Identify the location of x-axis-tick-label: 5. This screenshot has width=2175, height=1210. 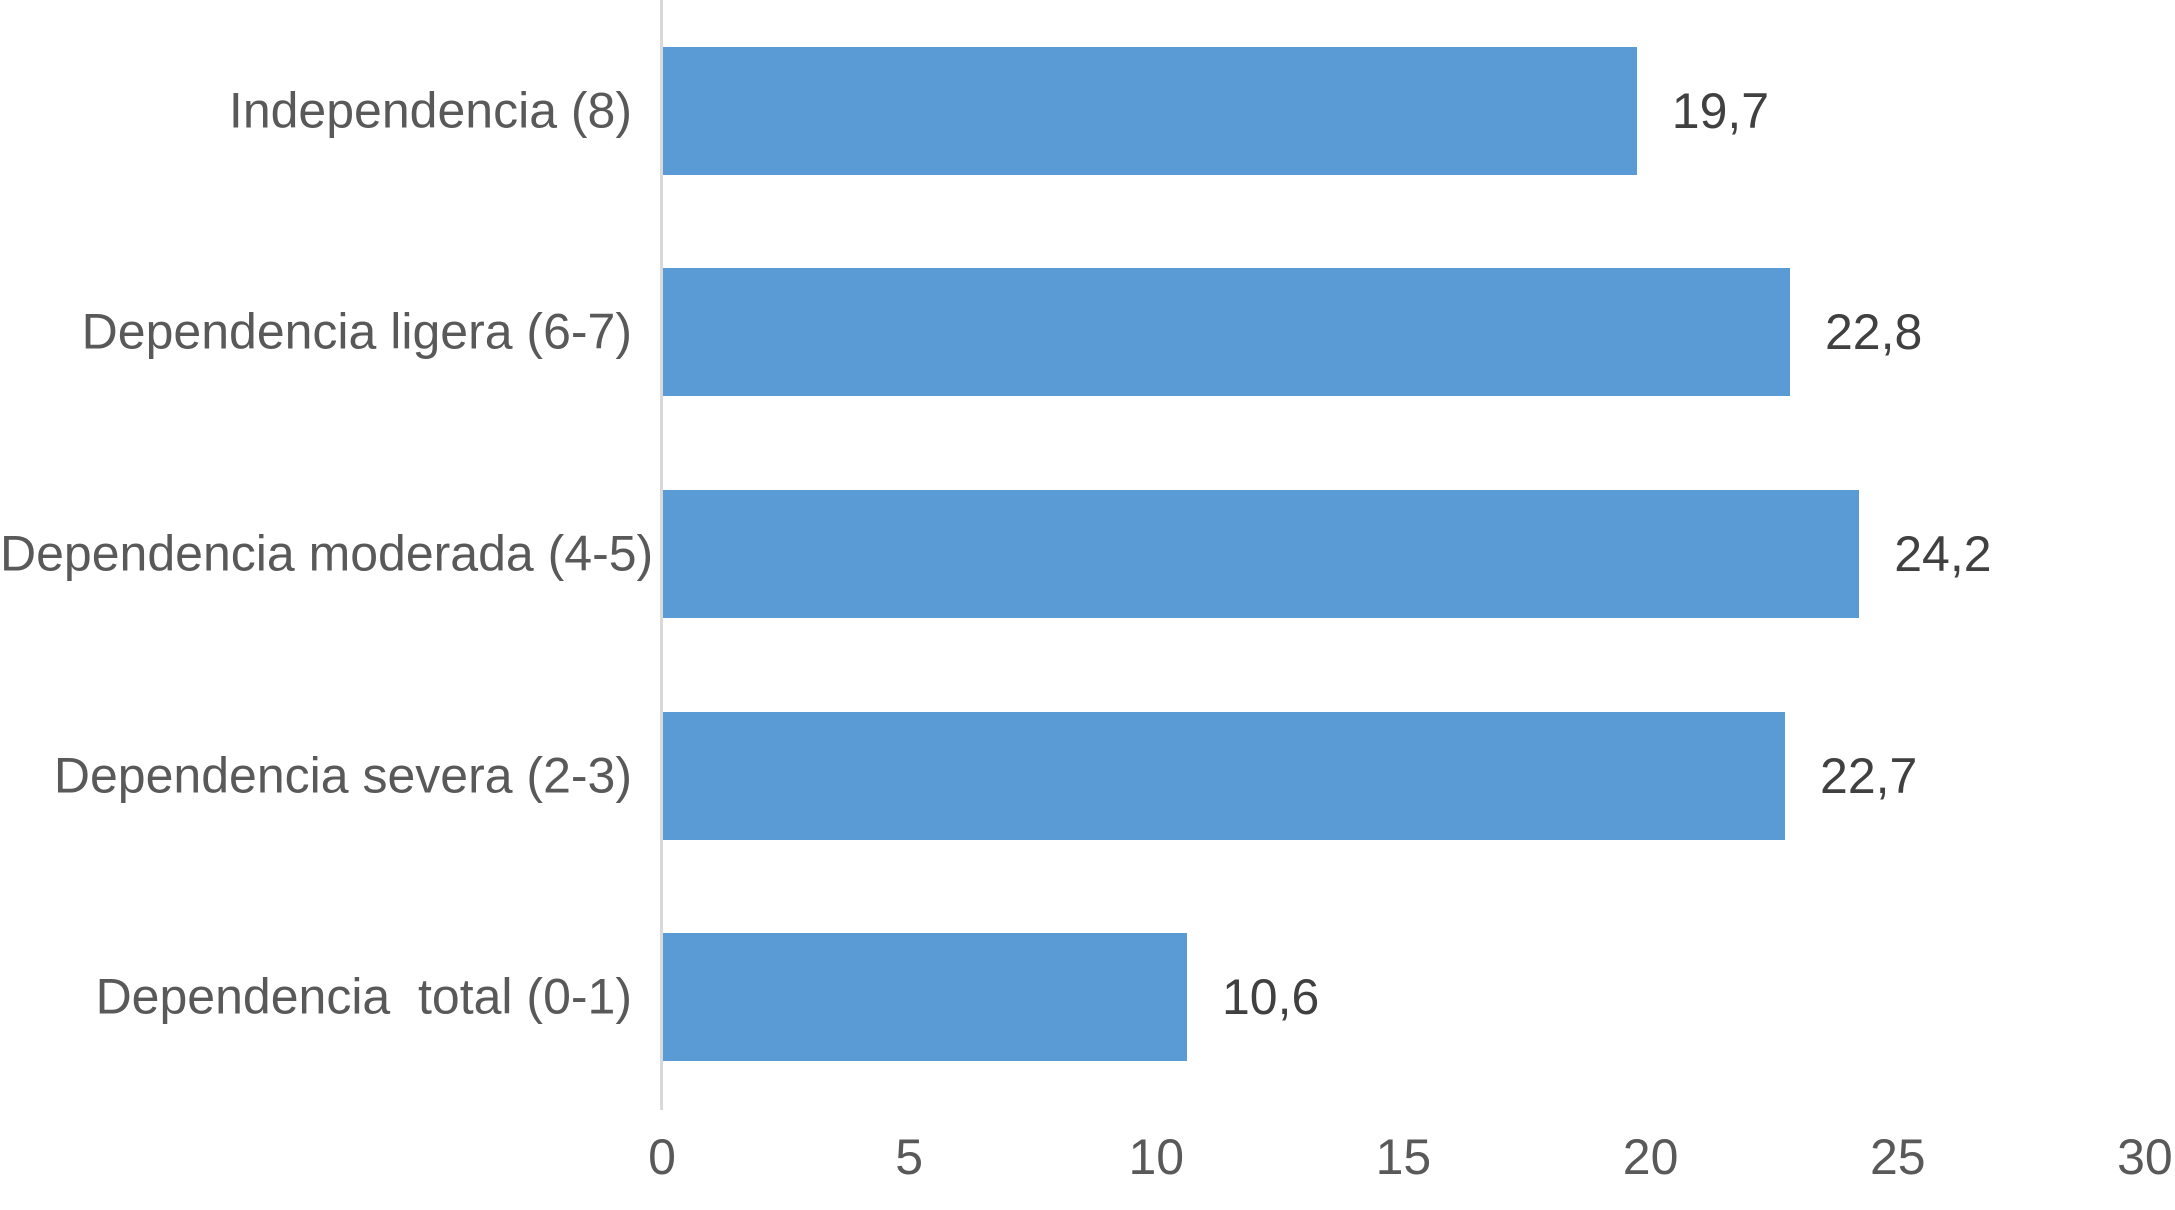
(909, 1157).